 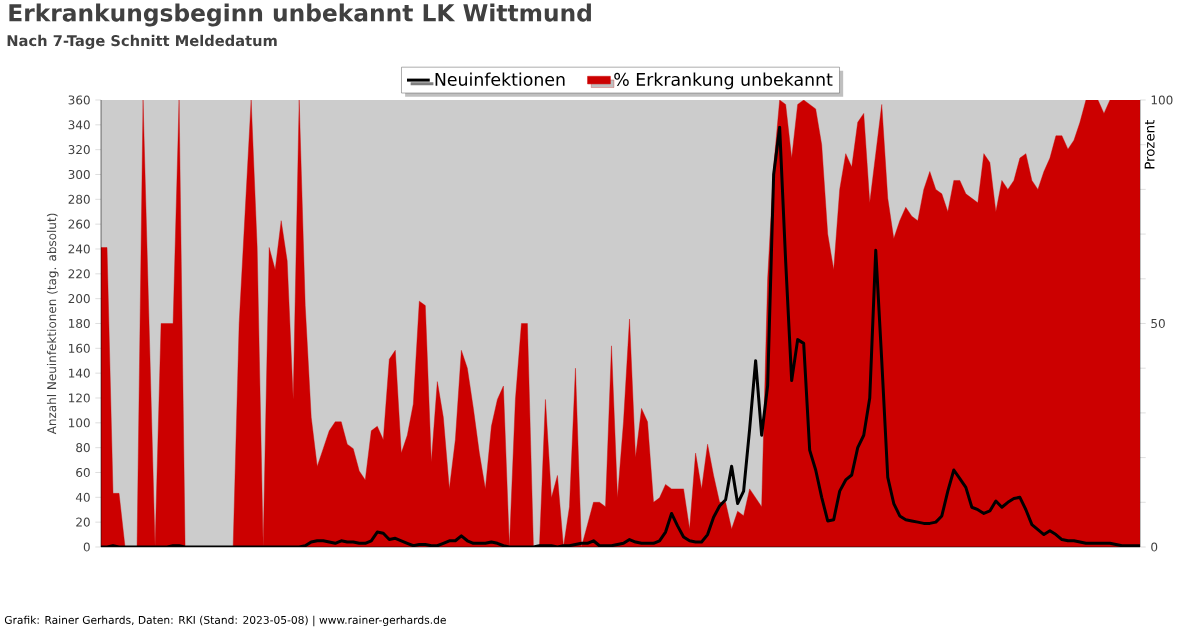 I want to click on y-tick-label: 20, so click(x=83, y=522).